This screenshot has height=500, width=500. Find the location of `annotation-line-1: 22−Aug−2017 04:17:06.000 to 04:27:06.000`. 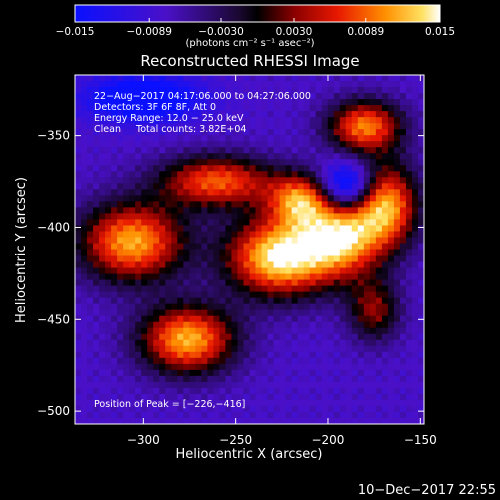

annotation-line-1: 22−Aug−2017 04:17:06.000 to 04:27:06.000 is located at coordinates (202, 96).